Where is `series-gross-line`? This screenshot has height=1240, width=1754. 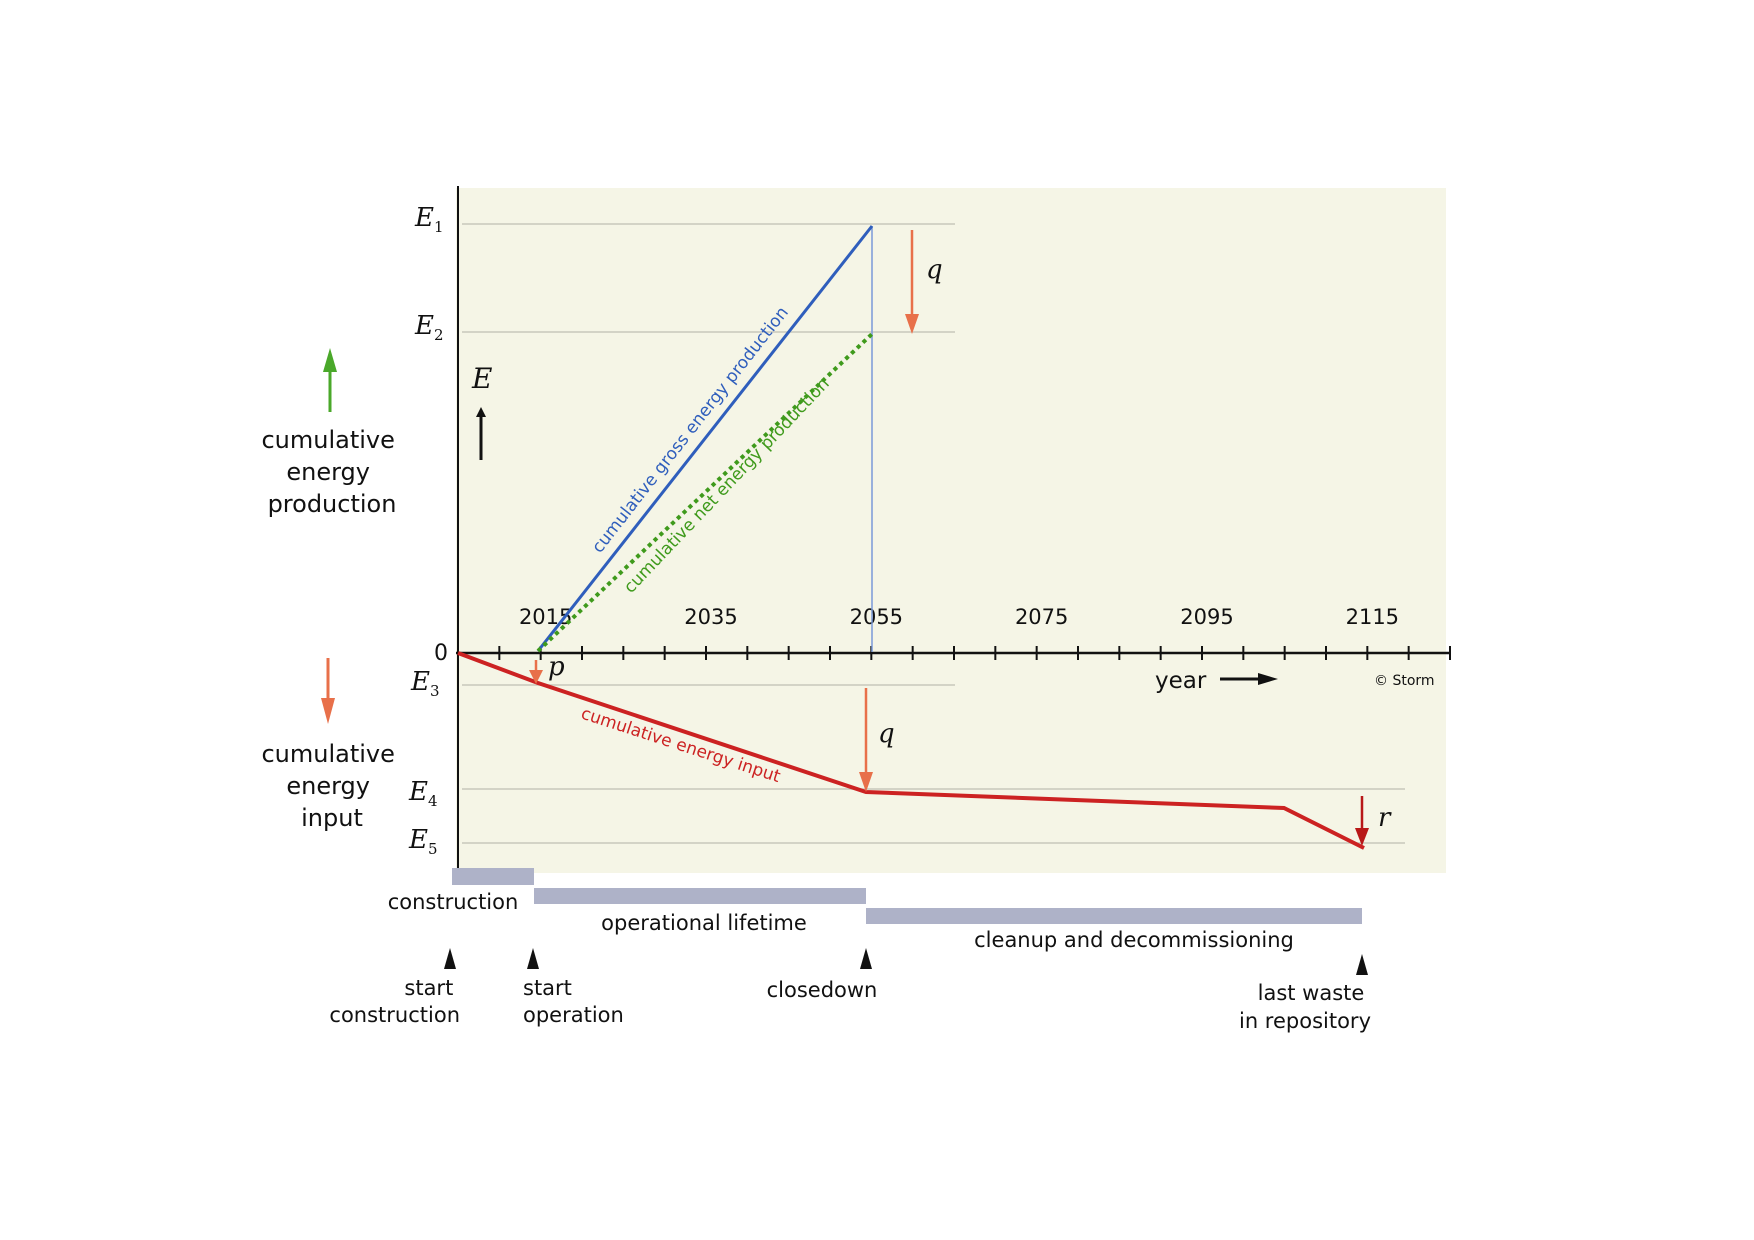 series-gross-line is located at coordinates (705, 438).